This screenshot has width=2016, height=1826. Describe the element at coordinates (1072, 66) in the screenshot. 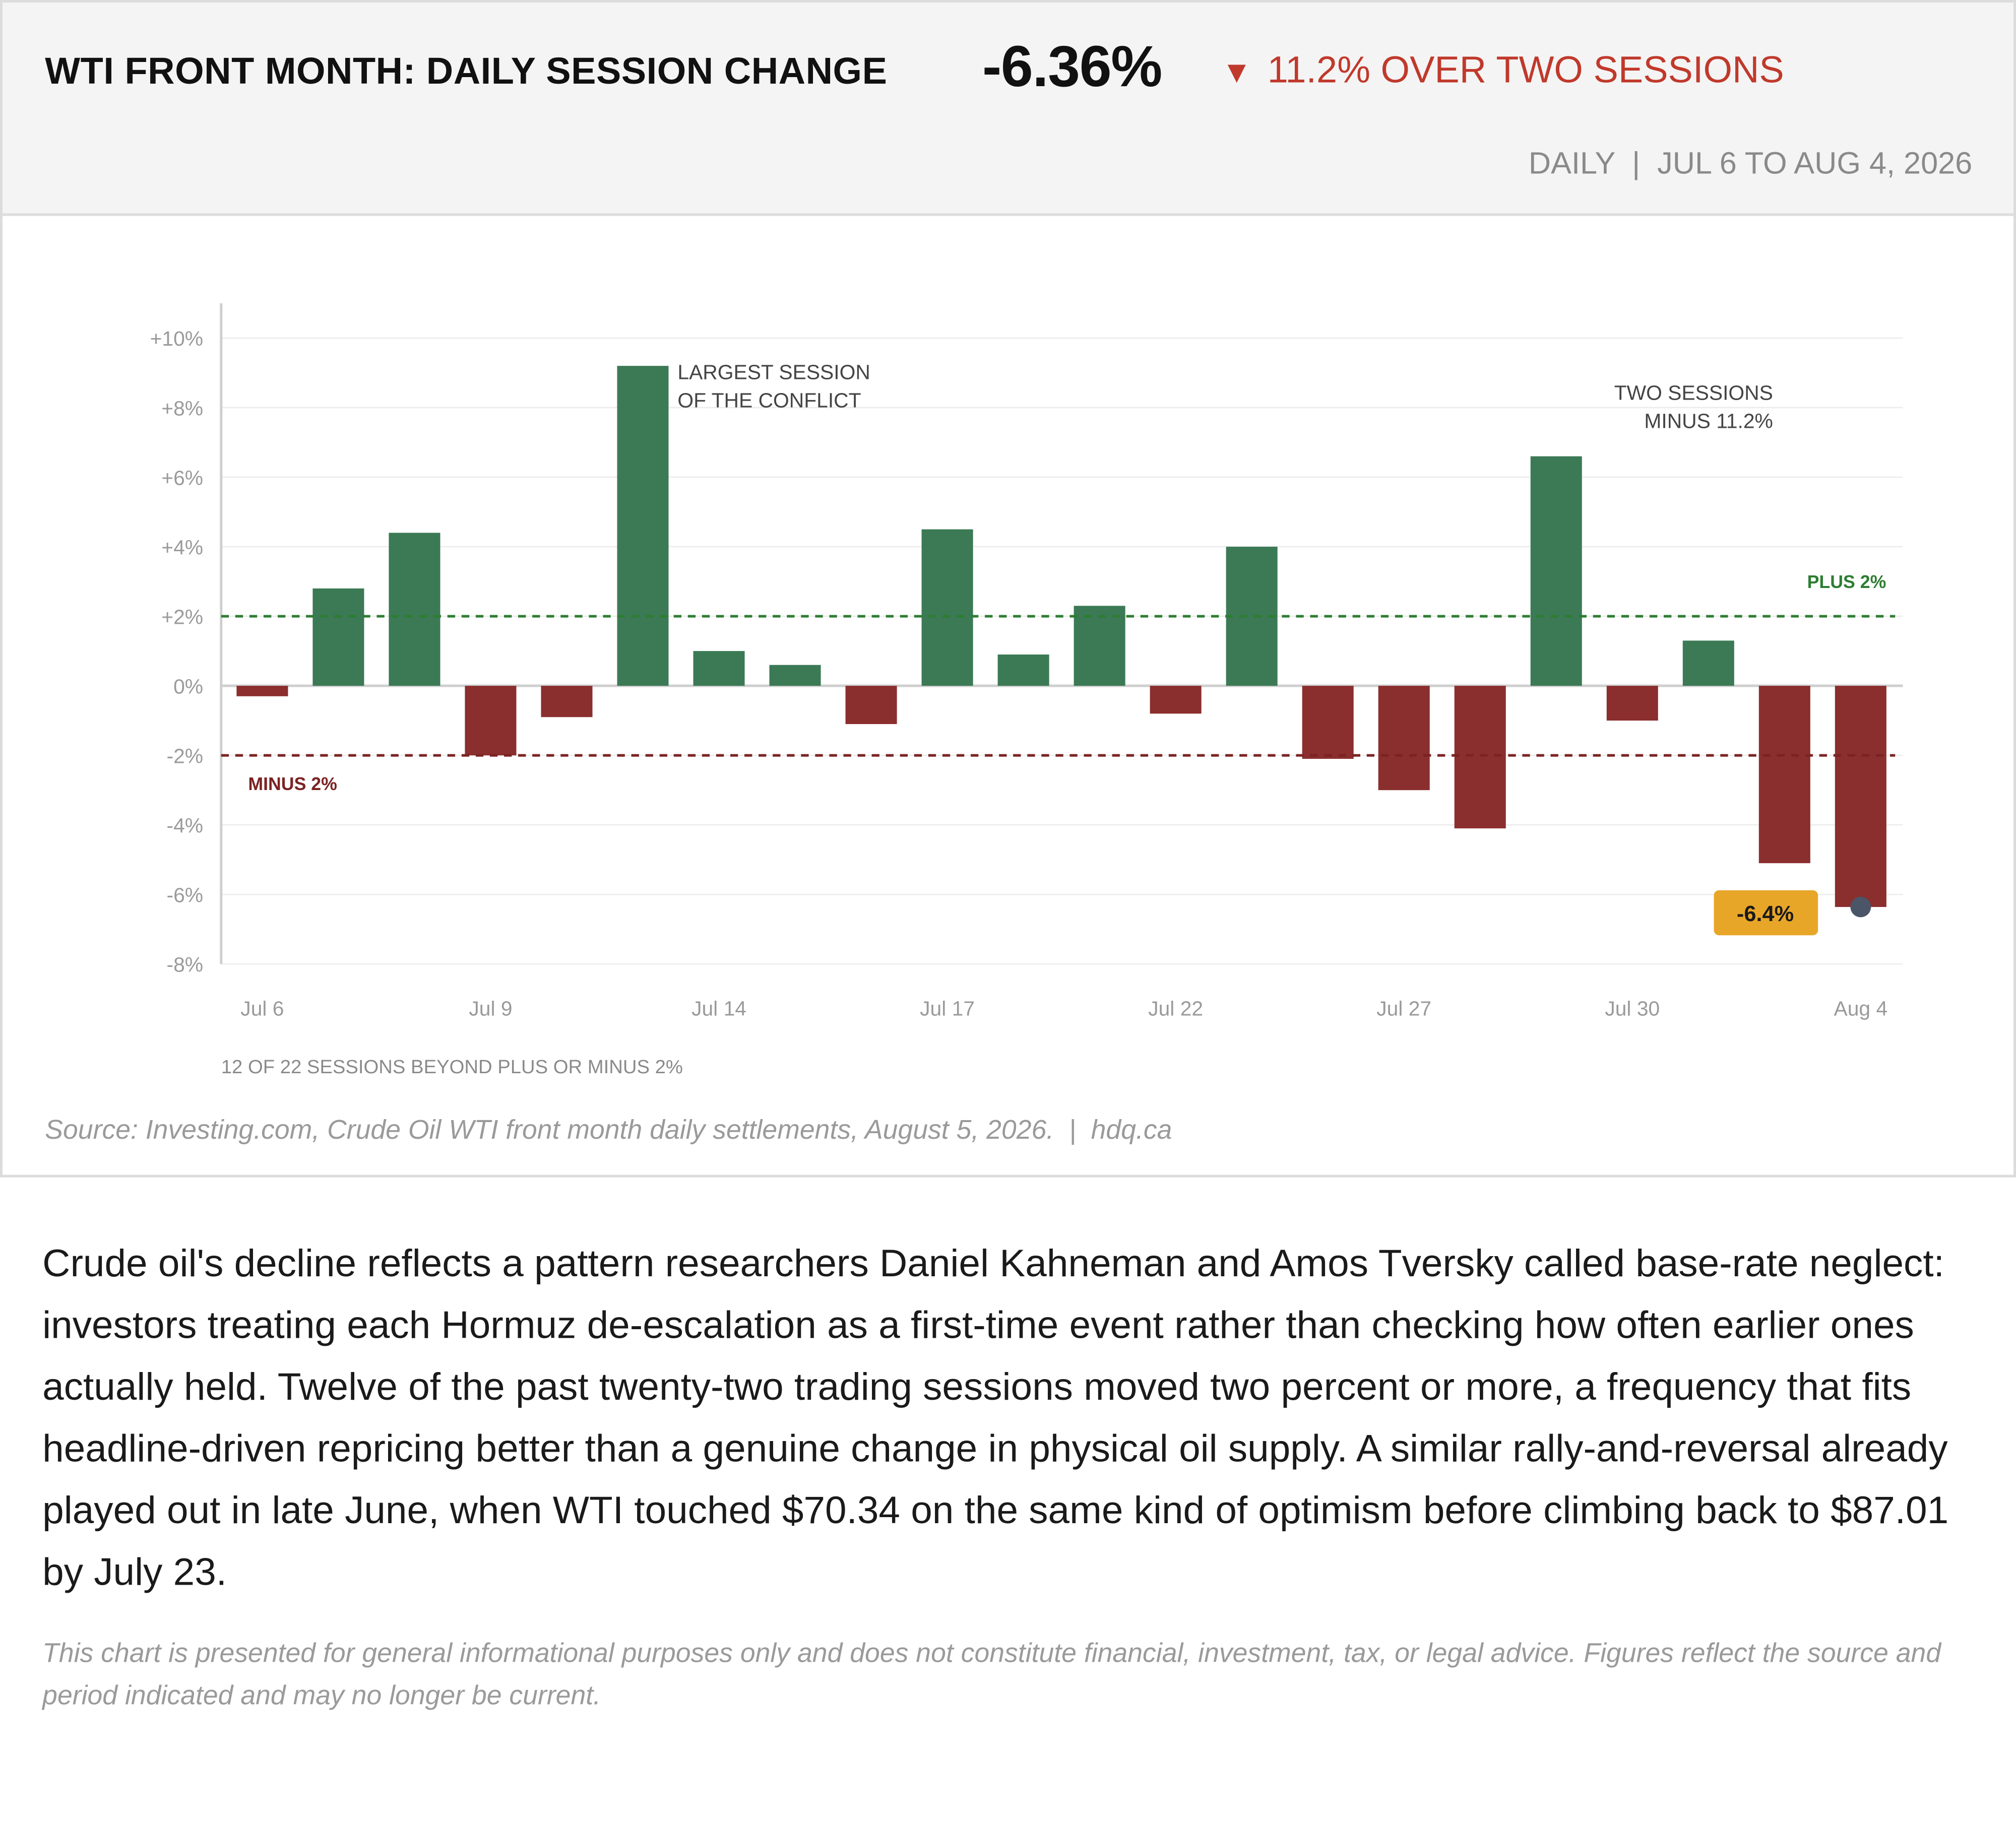

I see `headline-value: -6.36%` at that location.